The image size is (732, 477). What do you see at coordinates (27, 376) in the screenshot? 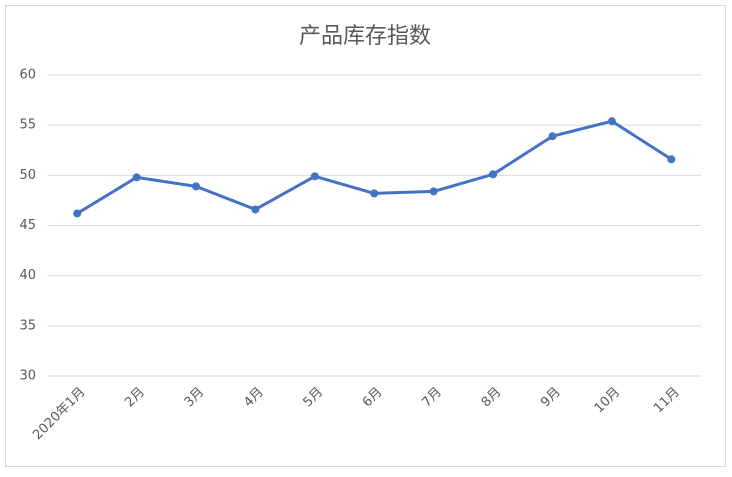
I see `y-tick-label: 30` at bounding box center [27, 376].